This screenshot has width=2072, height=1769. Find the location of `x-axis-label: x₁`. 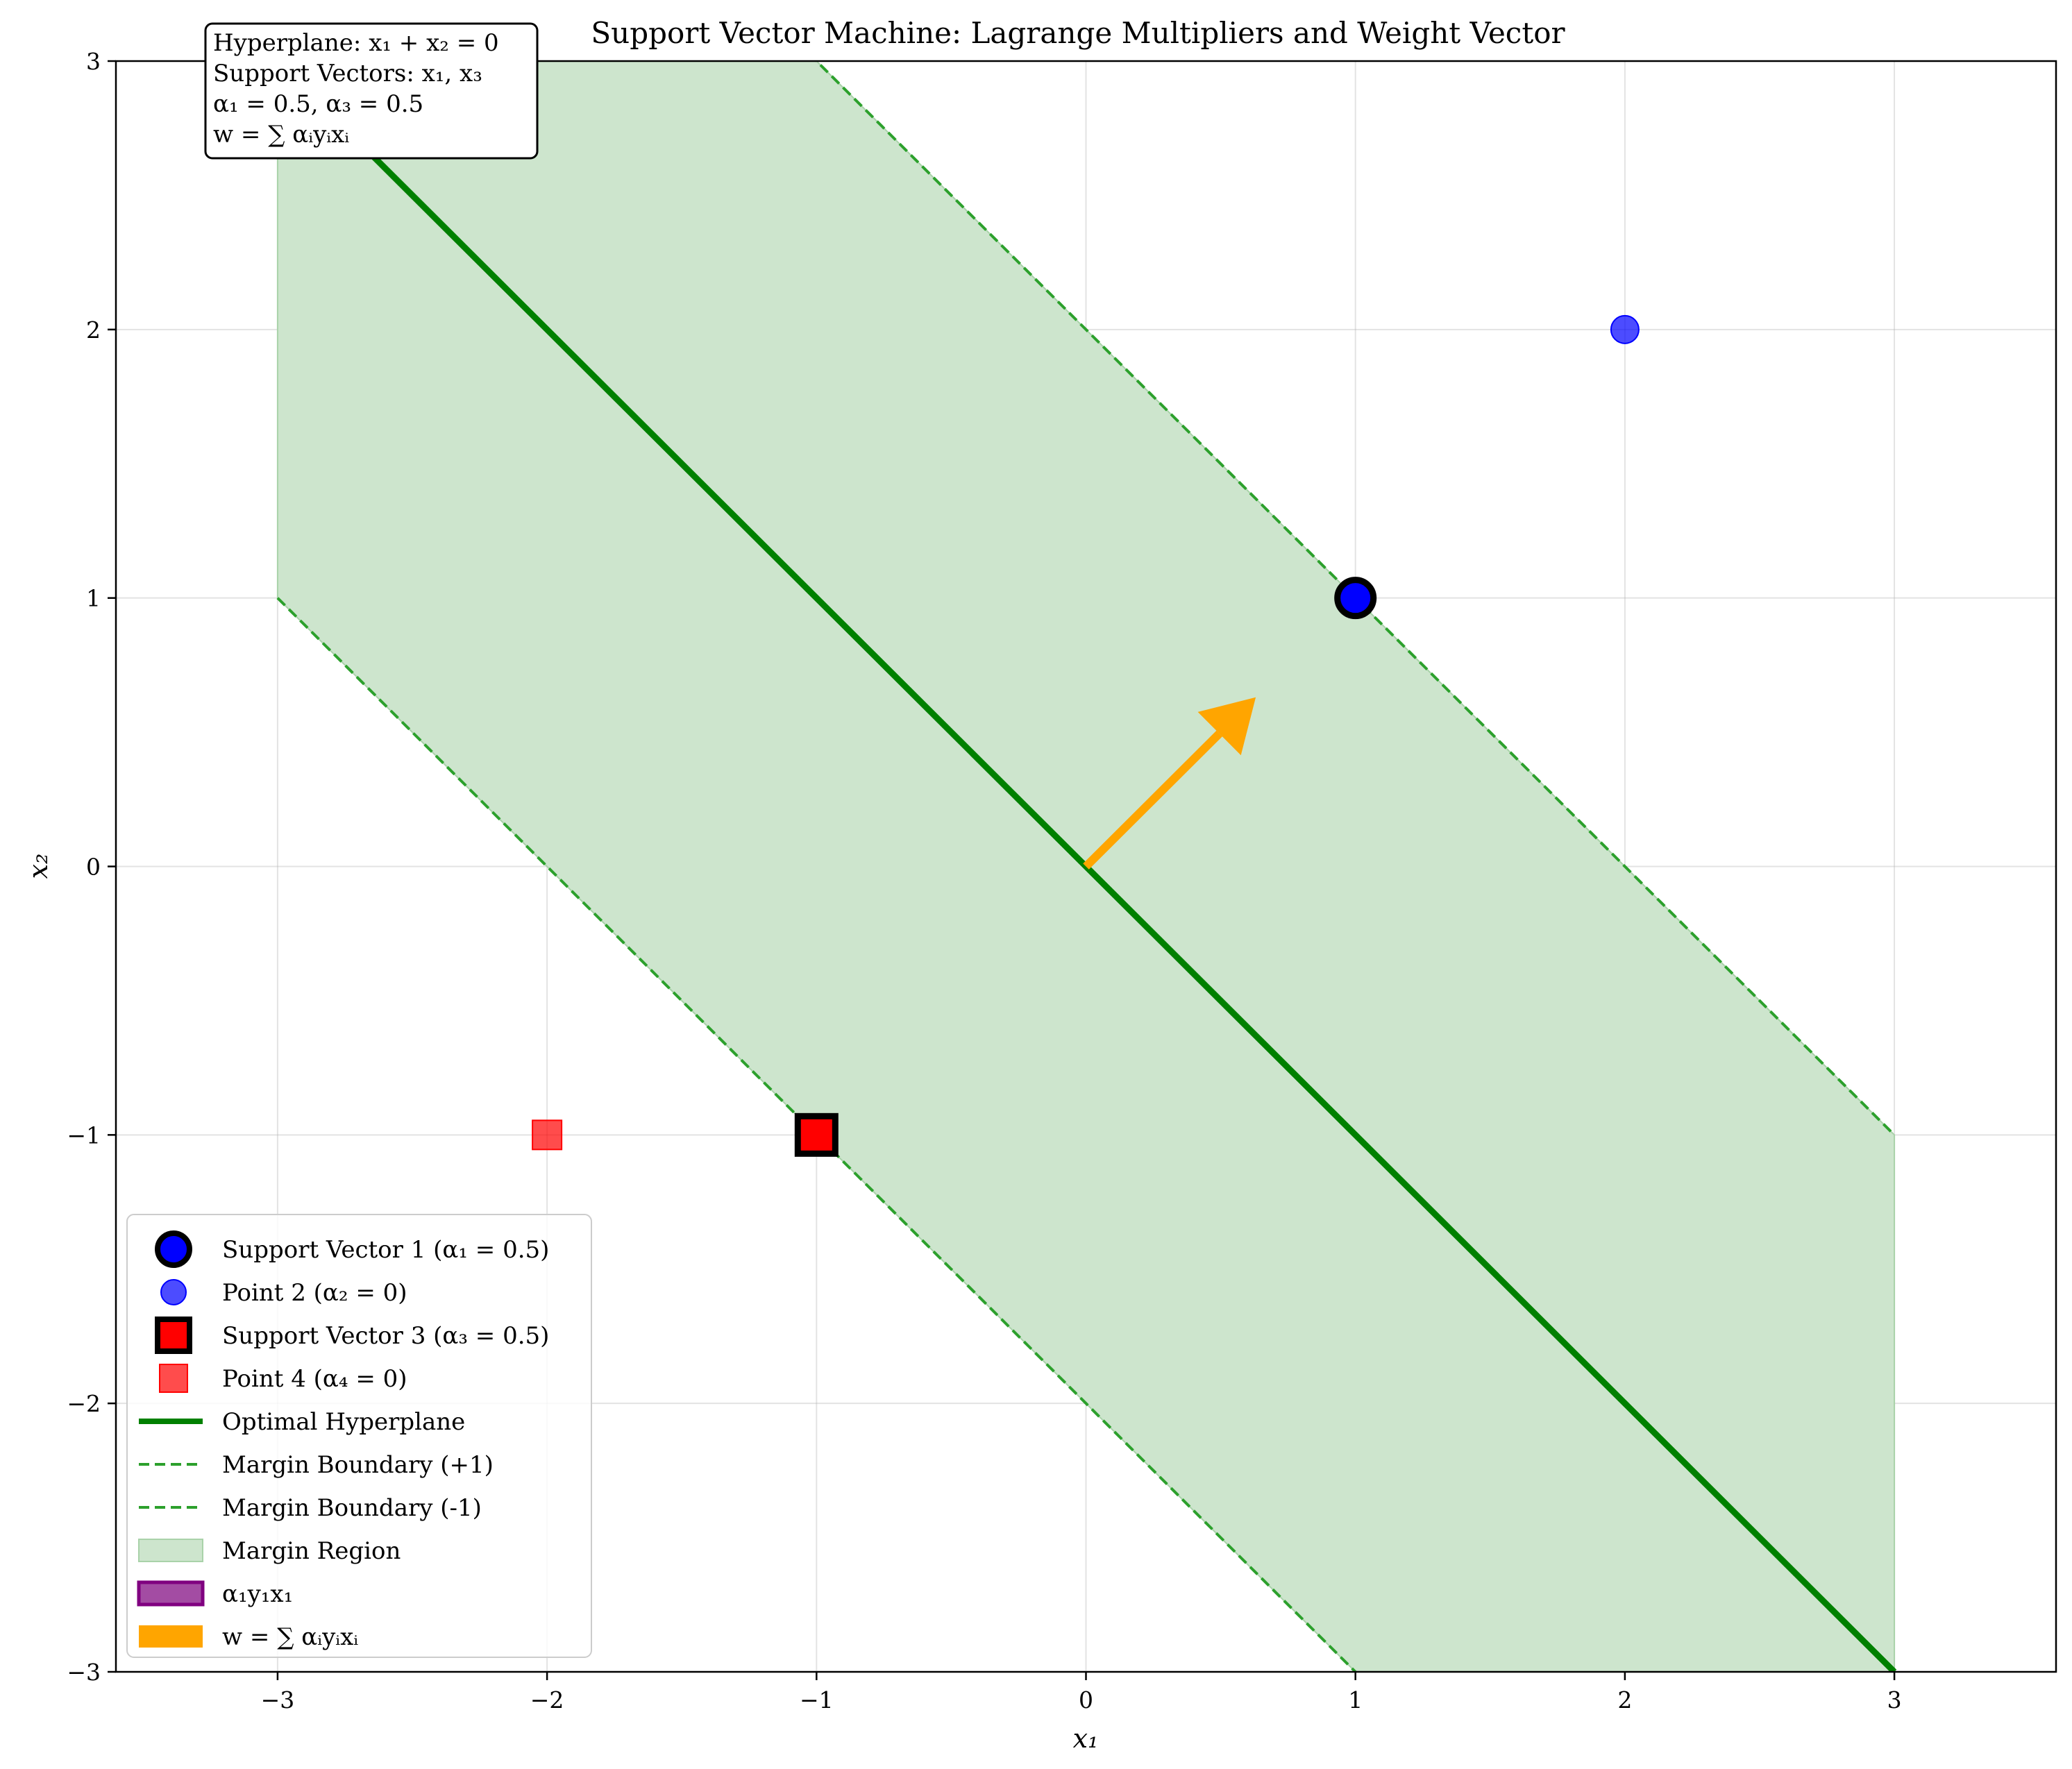

x-axis-label: x₁ is located at coordinates (1086, 1739).